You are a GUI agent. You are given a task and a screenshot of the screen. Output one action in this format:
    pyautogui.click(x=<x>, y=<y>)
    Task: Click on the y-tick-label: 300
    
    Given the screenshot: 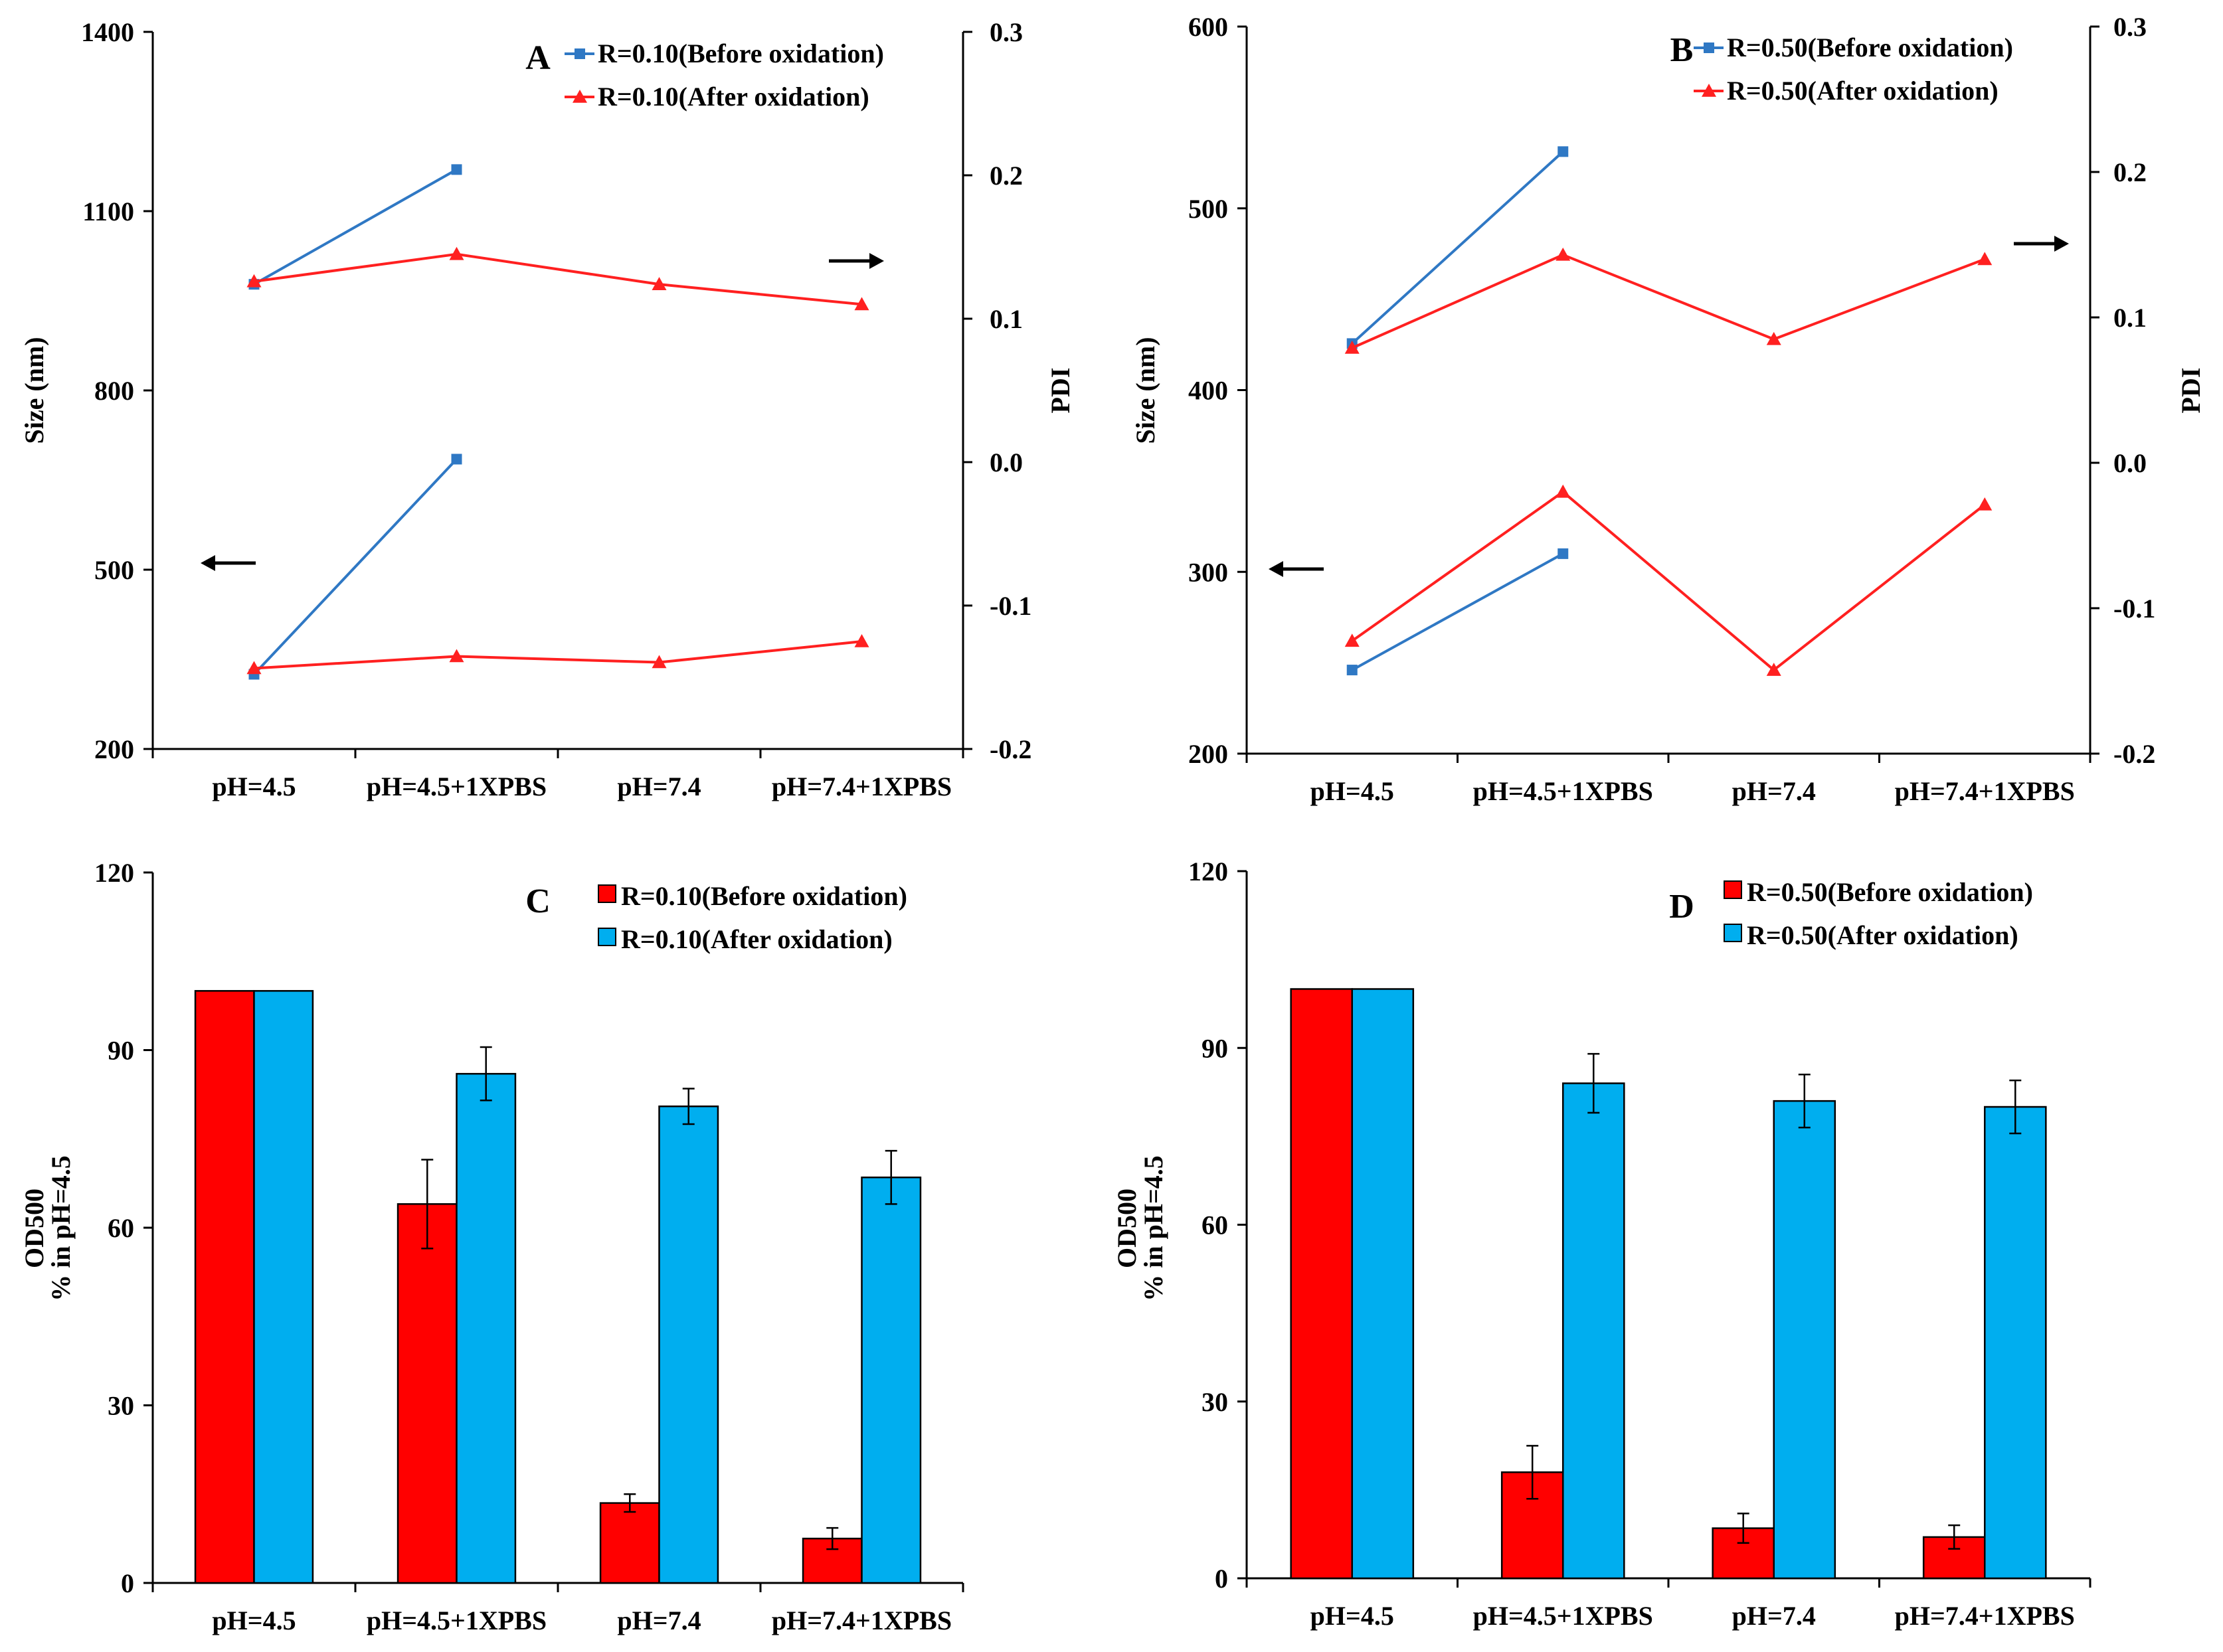 What is the action you would take?
    pyautogui.click(x=1208, y=572)
    